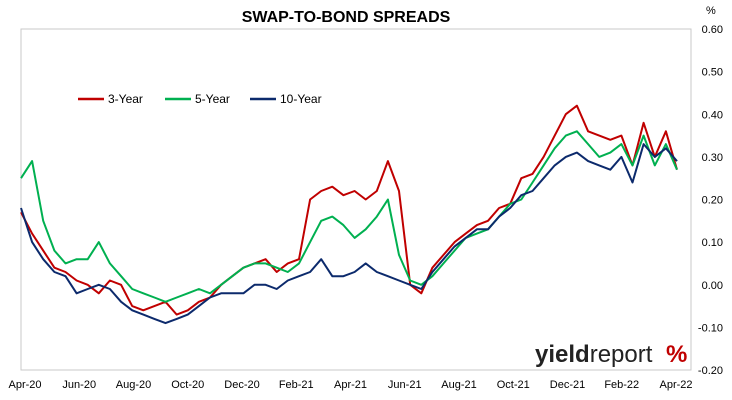  What do you see at coordinates (712, 286) in the screenshot?
I see `y-tick-label: 0.00` at bounding box center [712, 286].